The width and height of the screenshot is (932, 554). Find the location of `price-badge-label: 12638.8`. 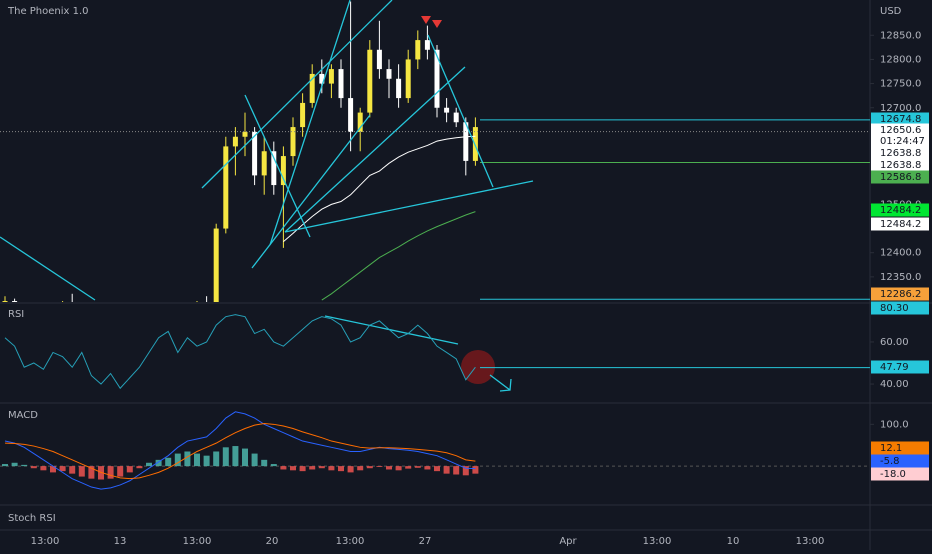

price-badge-label: 12638.8 is located at coordinates (900, 153).